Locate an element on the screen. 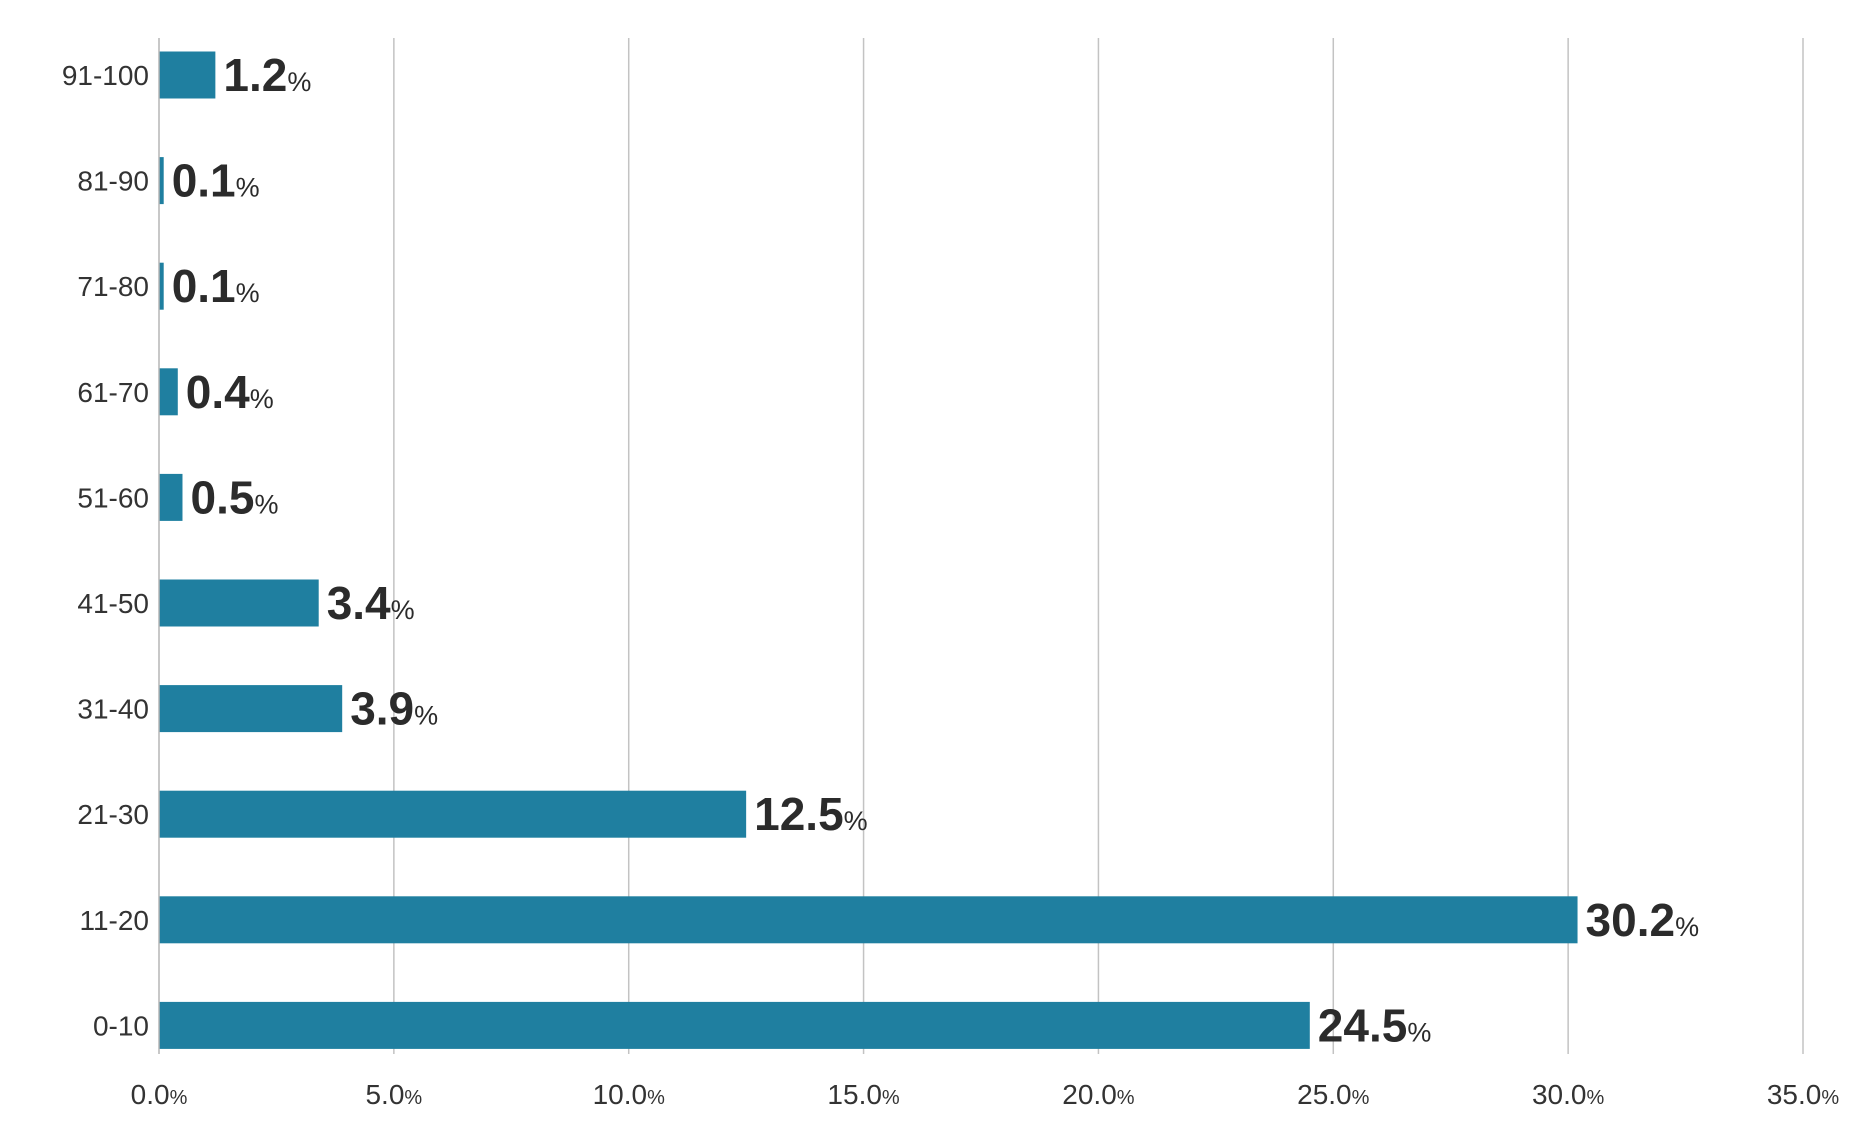 This screenshot has width=1872, height=1130. x-tick-label: 35.0% is located at coordinates (1803, 1094).